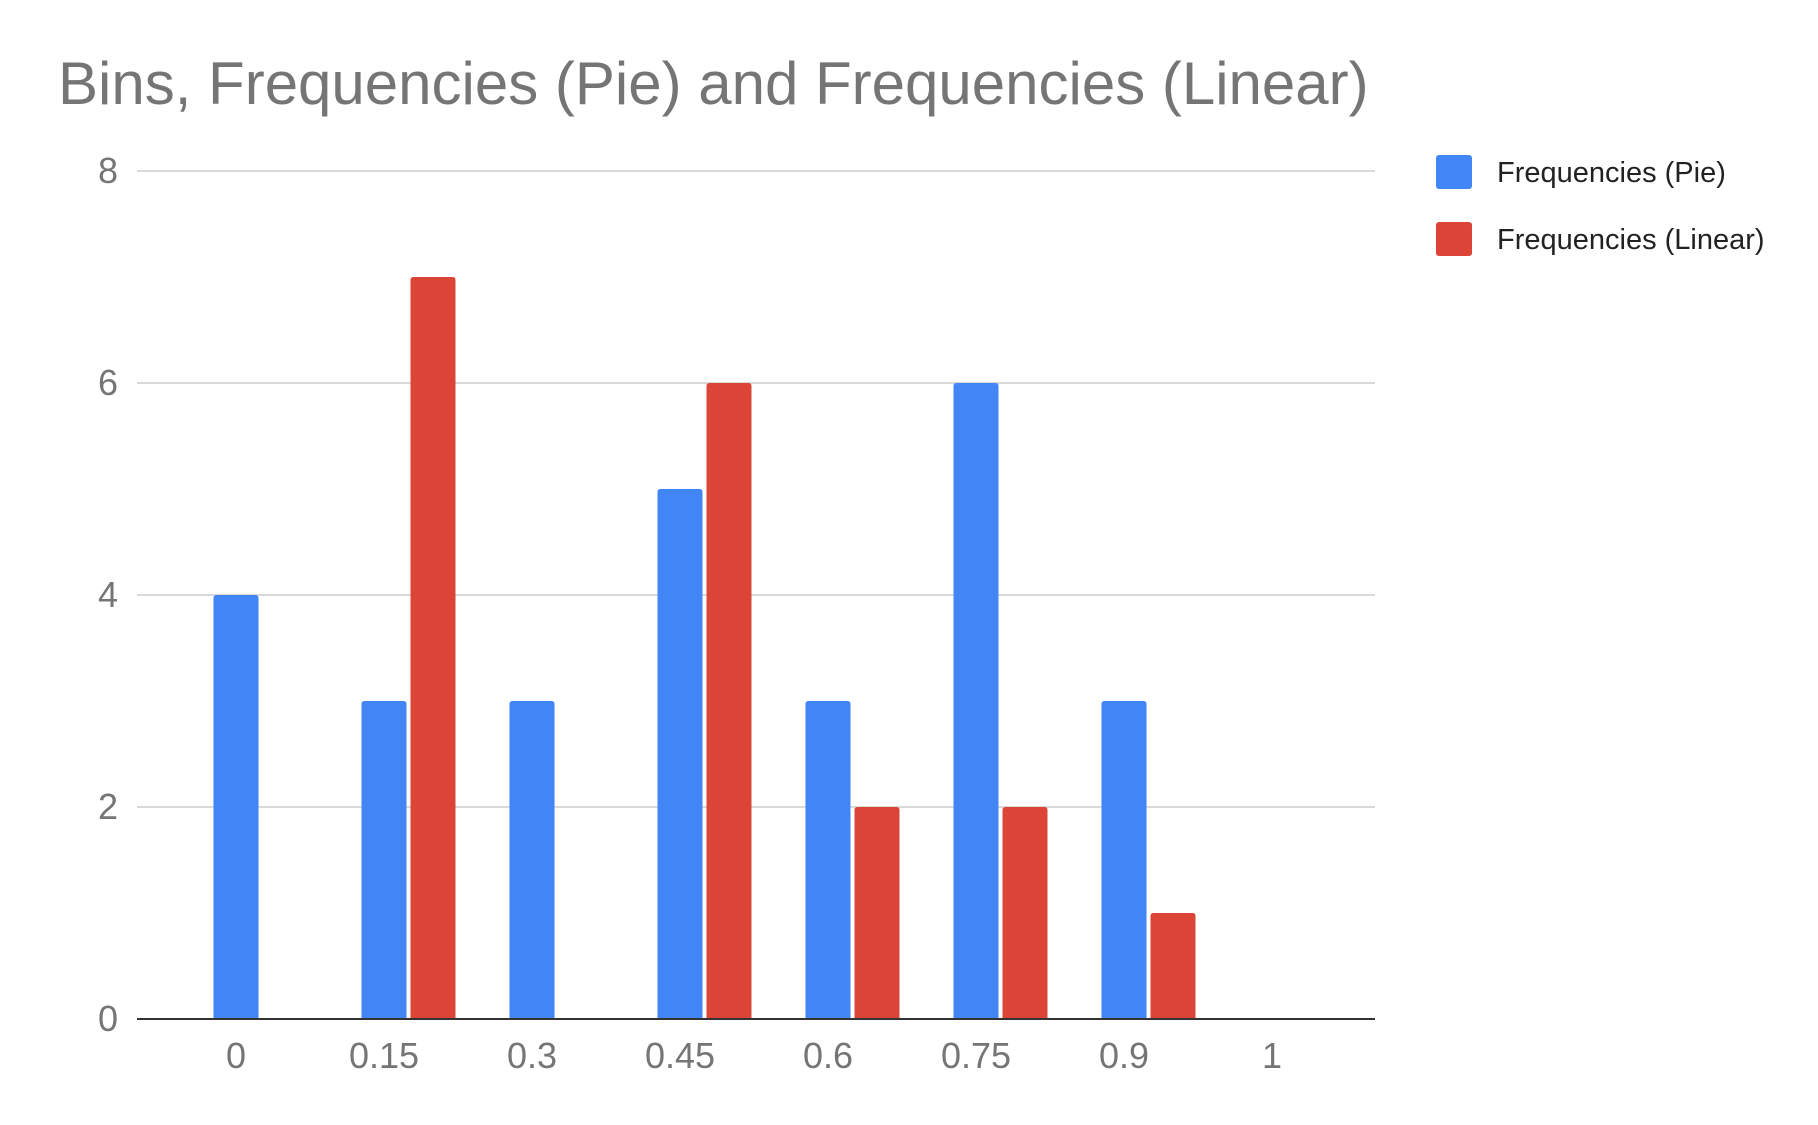 The image size is (1818, 1125). What do you see at coordinates (1600, 205) in the screenshot?
I see `legend: Frequencies (Pie) Frequencies (Linear)` at bounding box center [1600, 205].